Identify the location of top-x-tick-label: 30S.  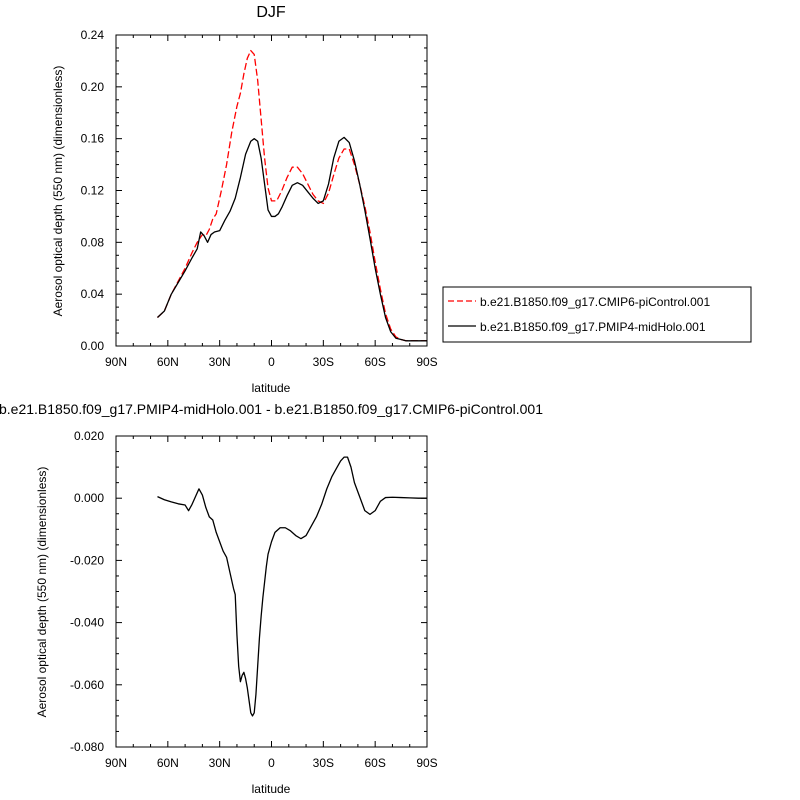
(323, 362).